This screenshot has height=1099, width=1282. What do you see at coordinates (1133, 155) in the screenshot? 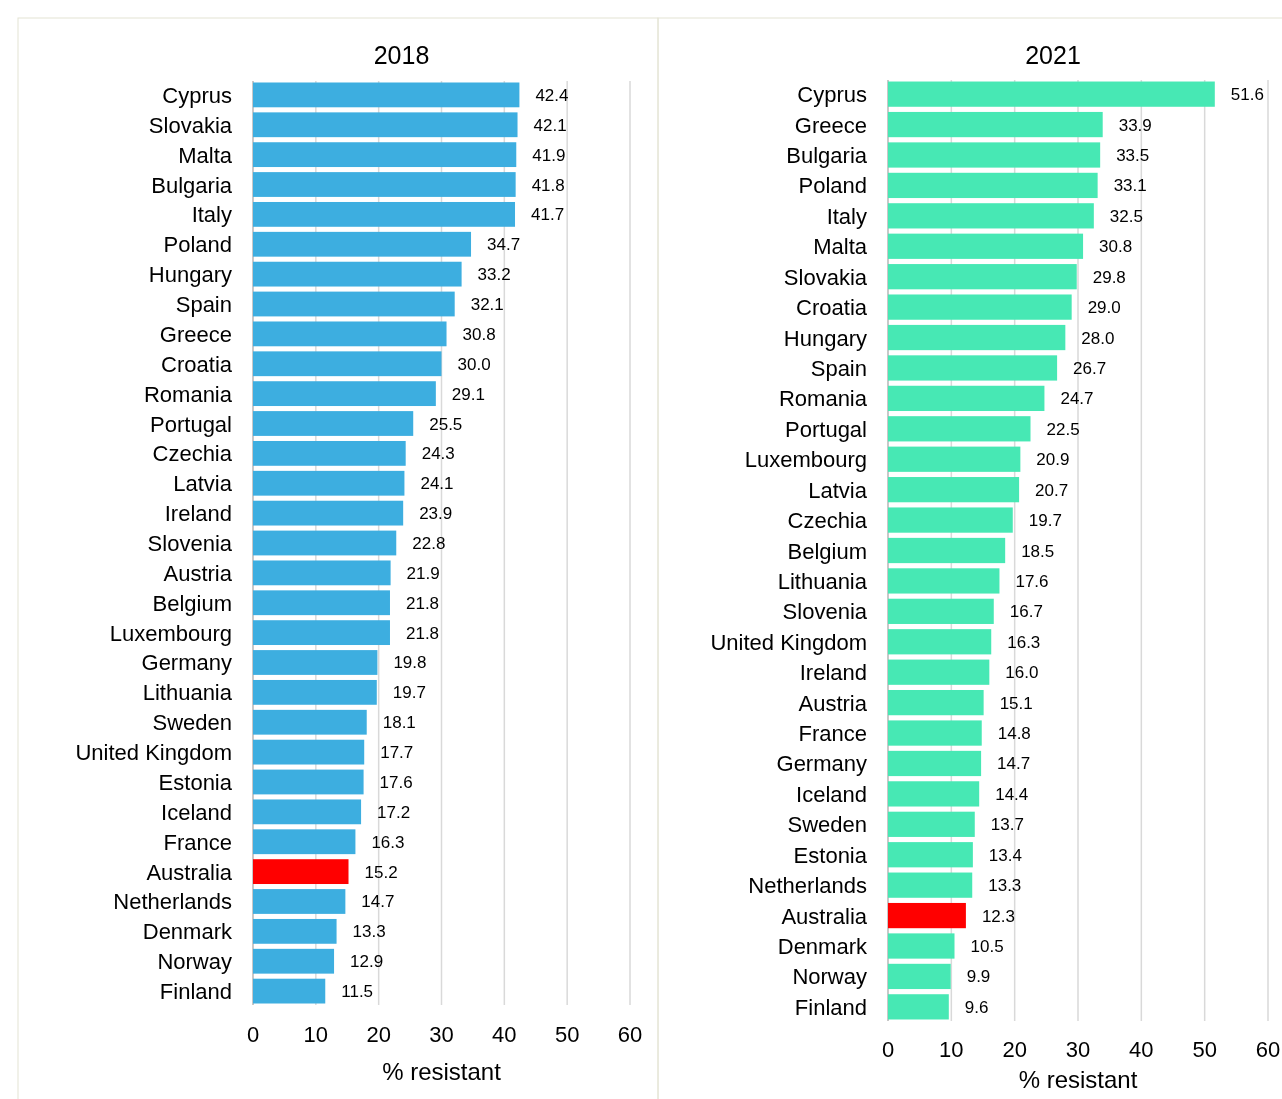
I see `data-label: 33.5` at bounding box center [1133, 155].